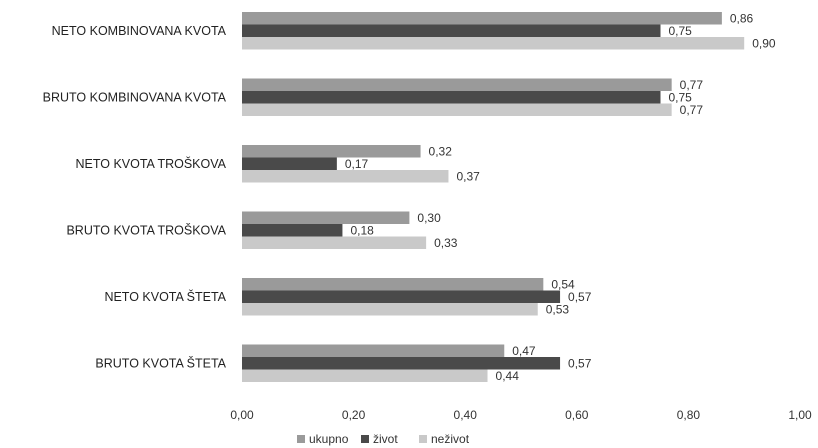 The height and width of the screenshot is (448, 818). Describe the element at coordinates (146, 229) in the screenshot. I see `category-label-bruto-kvota-troskova: BRUTO KVOTA TROŠKOVA` at that location.